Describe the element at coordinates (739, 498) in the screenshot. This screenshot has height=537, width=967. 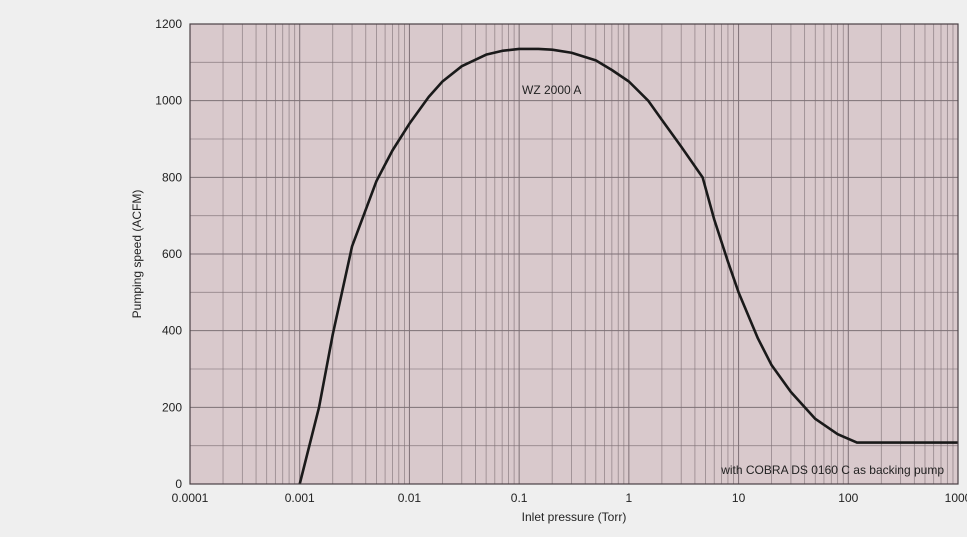
I see `x-tick-label: 10` at that location.